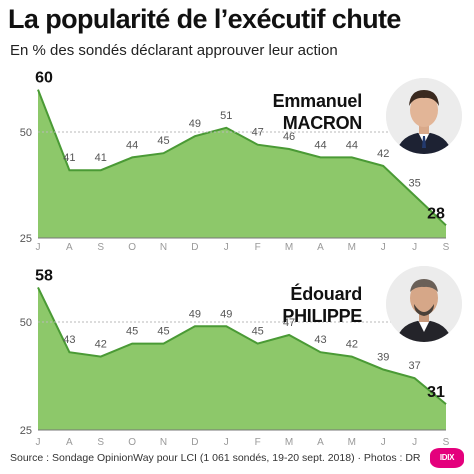 Image resolution: width=474 pixels, height=474 pixels. I want to click on data-label: 37, so click(414, 366).